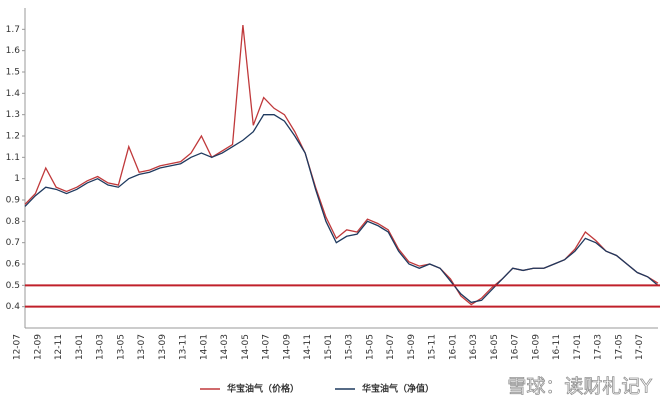  What do you see at coordinates (13, 73) in the screenshot?
I see `y-tick-label: 1.5` at bounding box center [13, 73].